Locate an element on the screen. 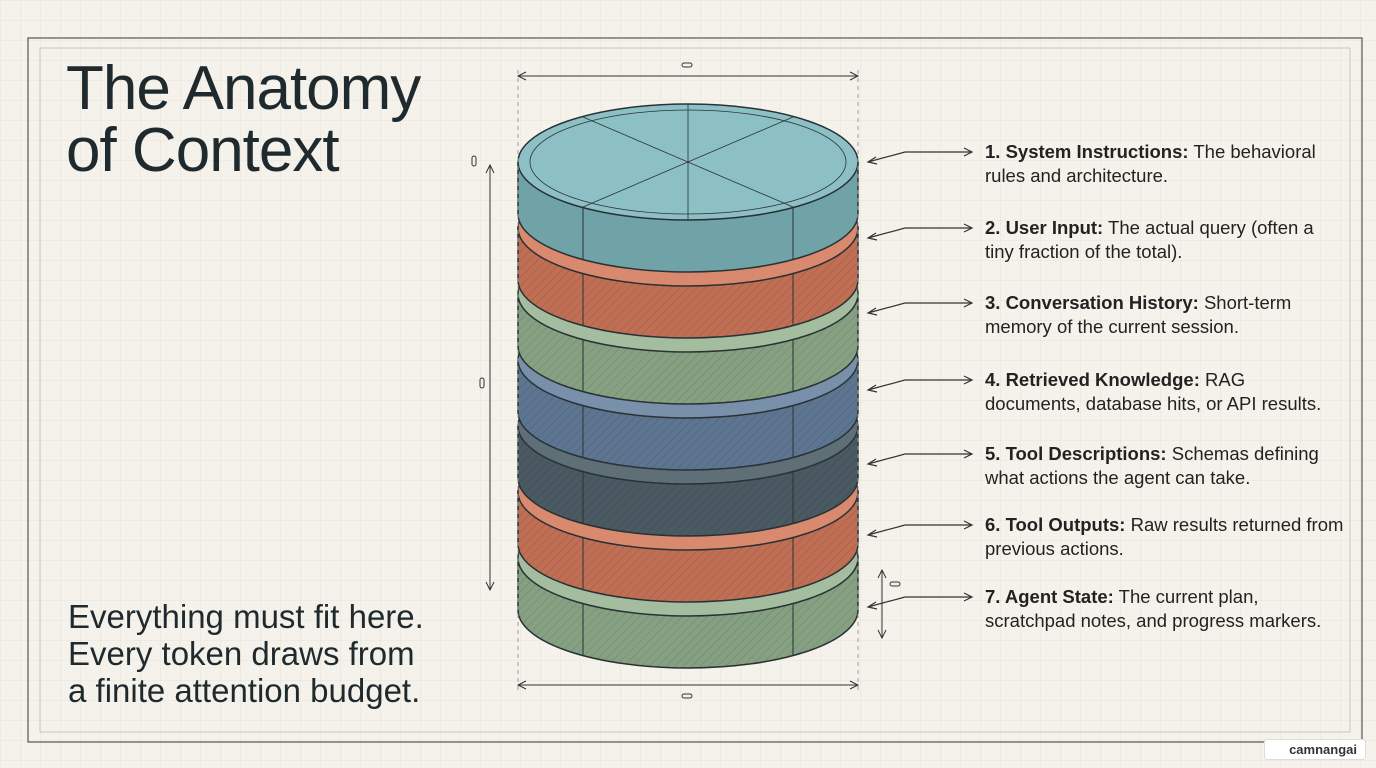  watermark: camnangai is located at coordinates (1315, 749).